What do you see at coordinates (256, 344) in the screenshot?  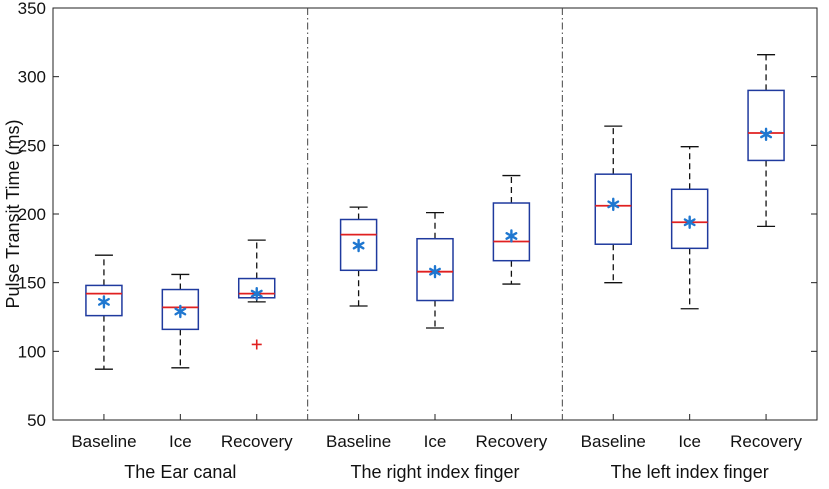 I see `outlier-marker` at bounding box center [256, 344].